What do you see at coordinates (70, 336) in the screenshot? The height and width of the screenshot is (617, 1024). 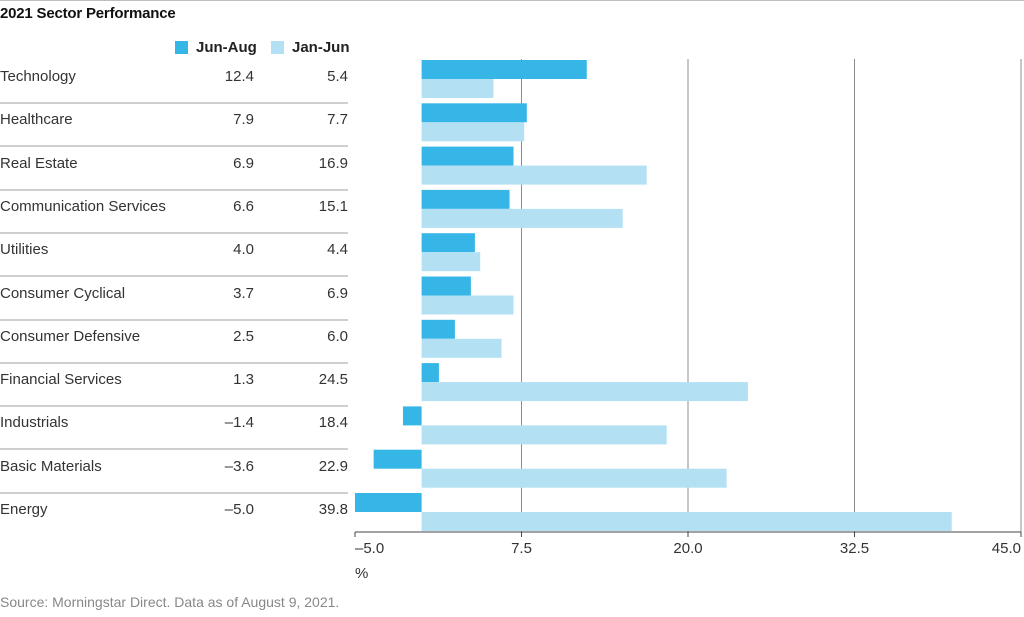 I see `sector-label: Consumer Defensive` at bounding box center [70, 336].